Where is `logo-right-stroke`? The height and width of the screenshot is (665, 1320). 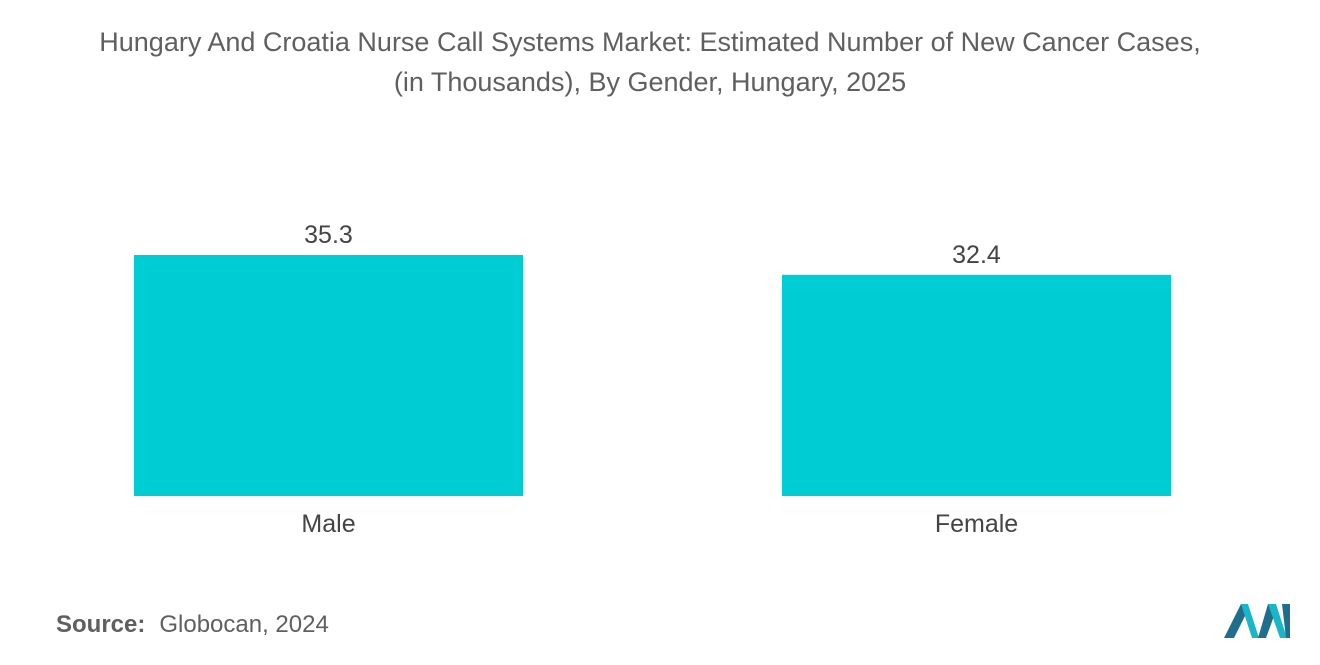
logo-right-stroke is located at coordinates (1286, 621).